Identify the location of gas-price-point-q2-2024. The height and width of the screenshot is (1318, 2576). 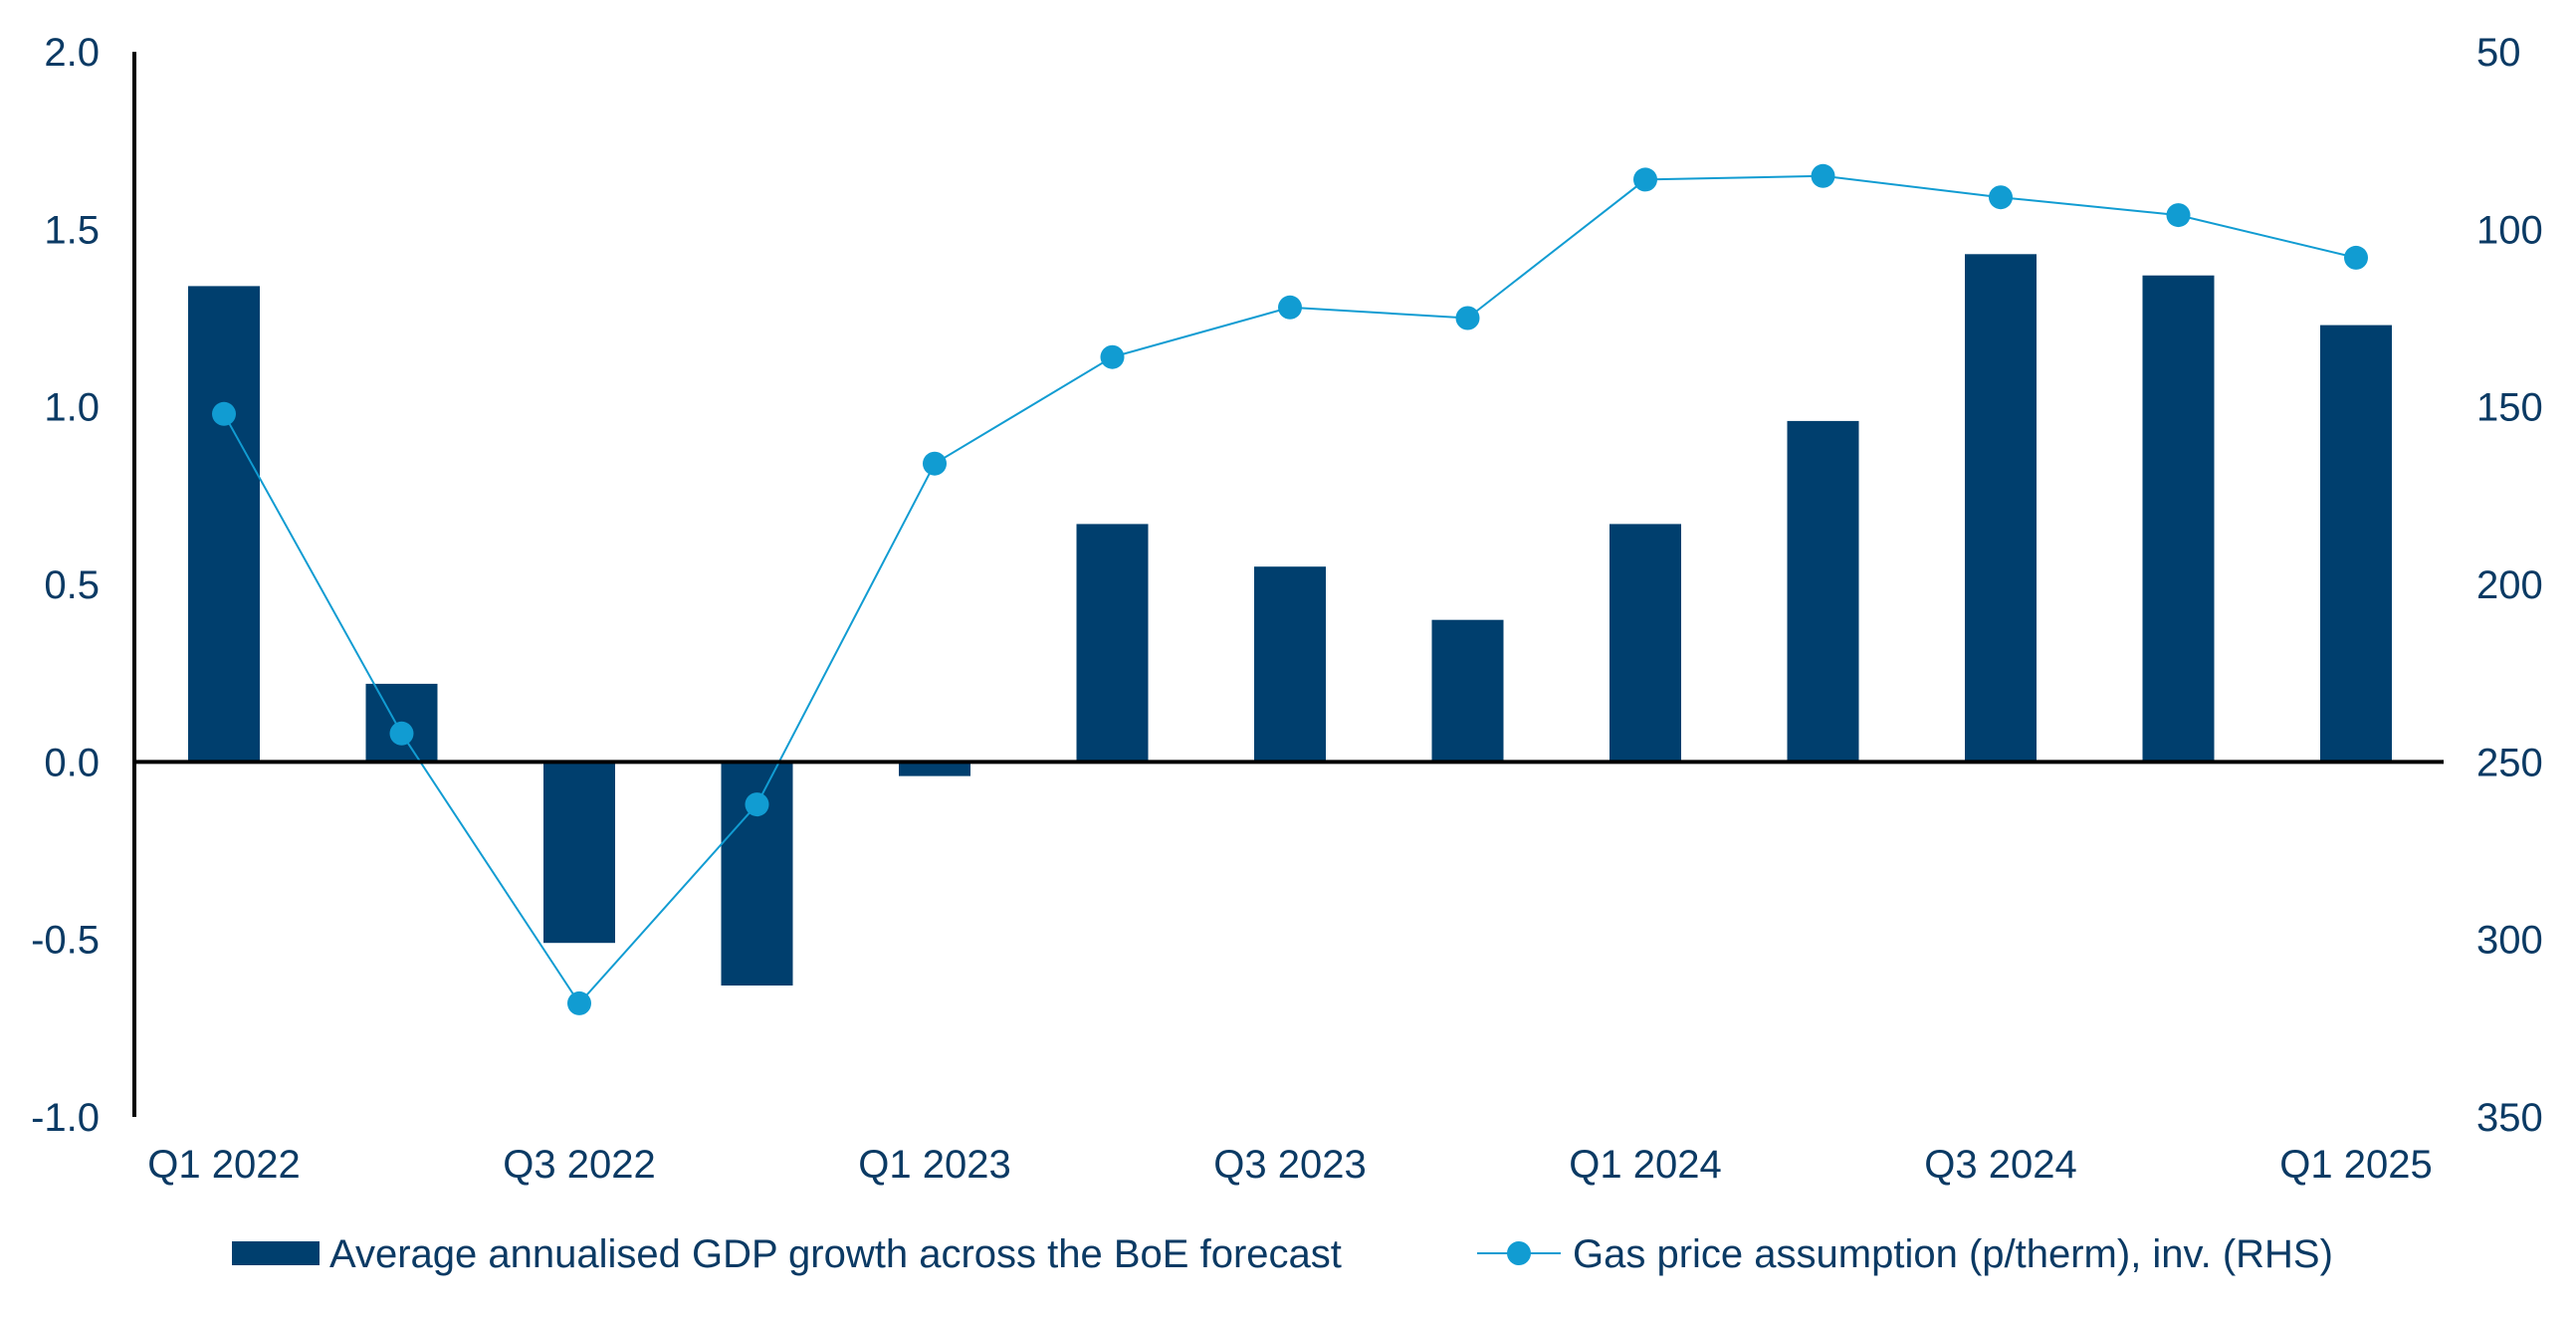
(1823, 175).